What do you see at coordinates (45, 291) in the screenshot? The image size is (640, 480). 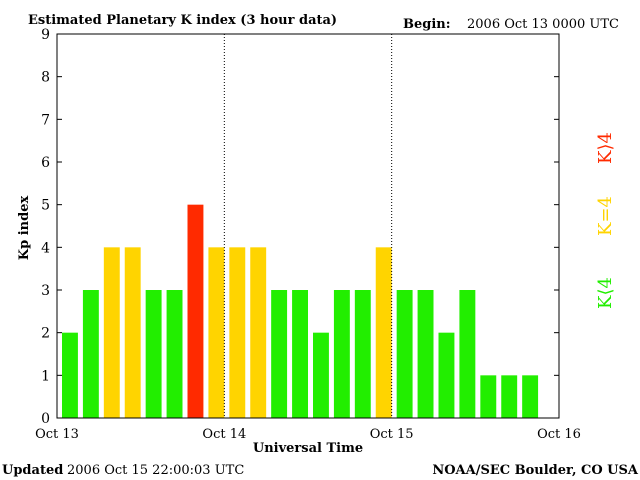 I see `y-tick-label: 3` at bounding box center [45, 291].